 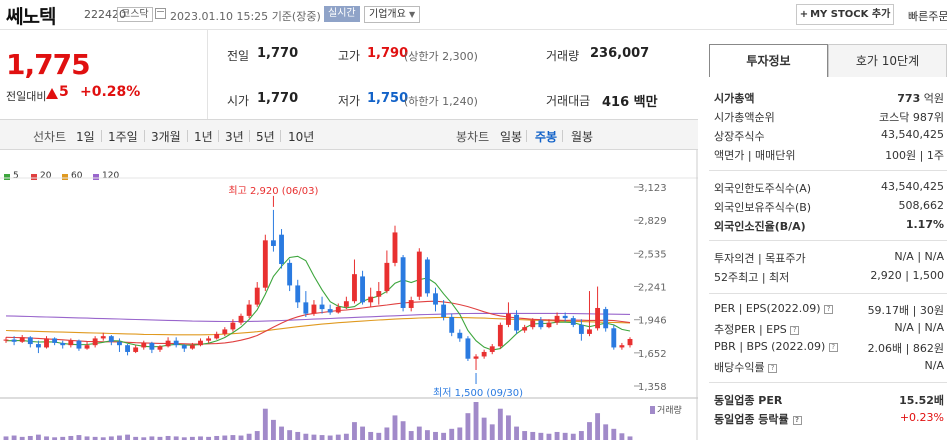 I want to click on ma20-line, so click(x=318, y=322).